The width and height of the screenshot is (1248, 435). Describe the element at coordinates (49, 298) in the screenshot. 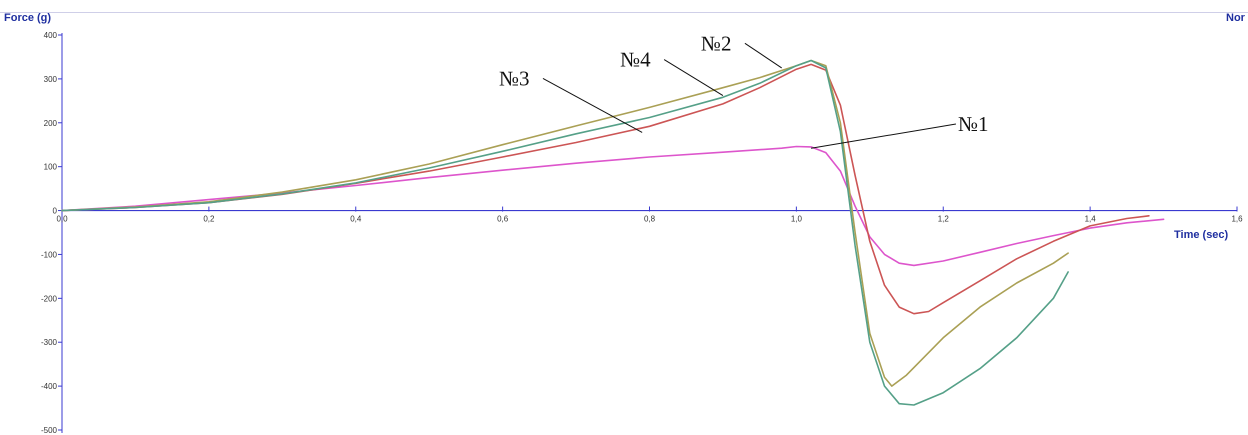

I see `y-tick-label: -200` at that location.